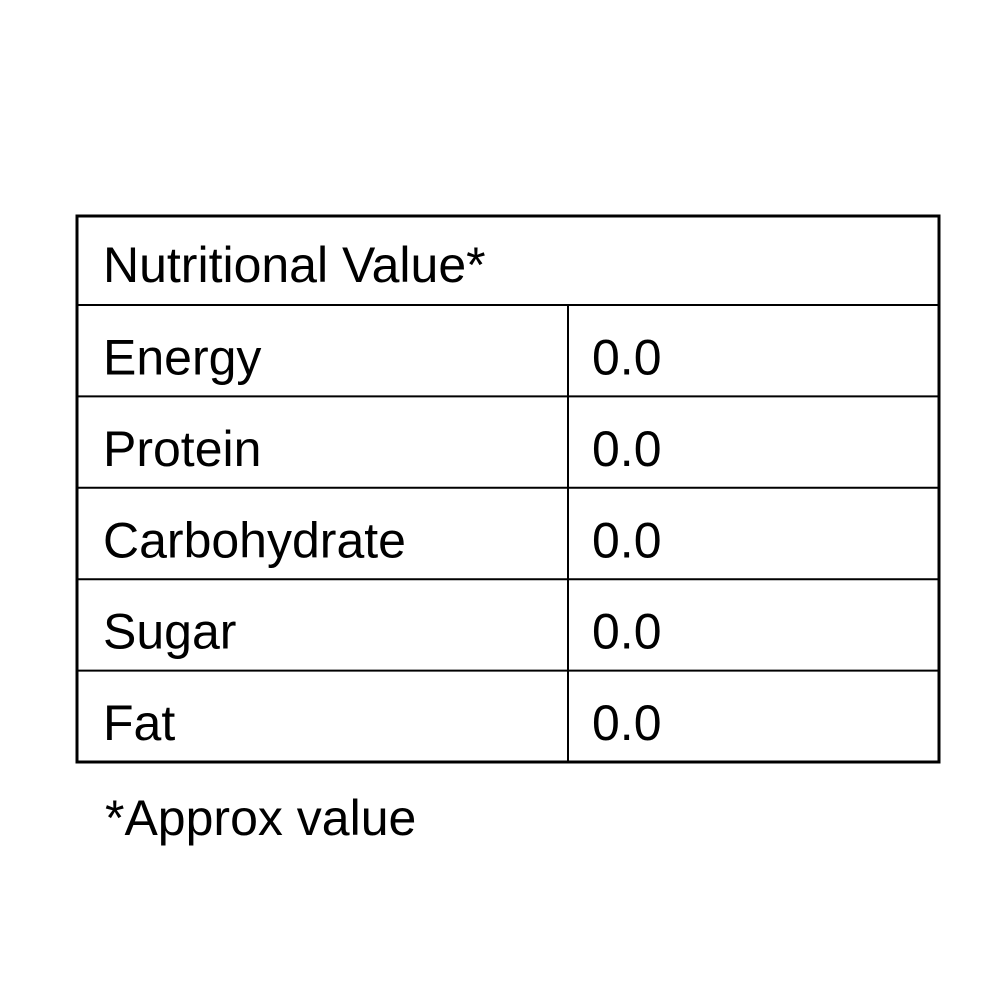 Image resolution: width=1000 pixels, height=1000 pixels. Describe the element at coordinates (260, 818) in the screenshot. I see `footnote: *Approx value` at that location.